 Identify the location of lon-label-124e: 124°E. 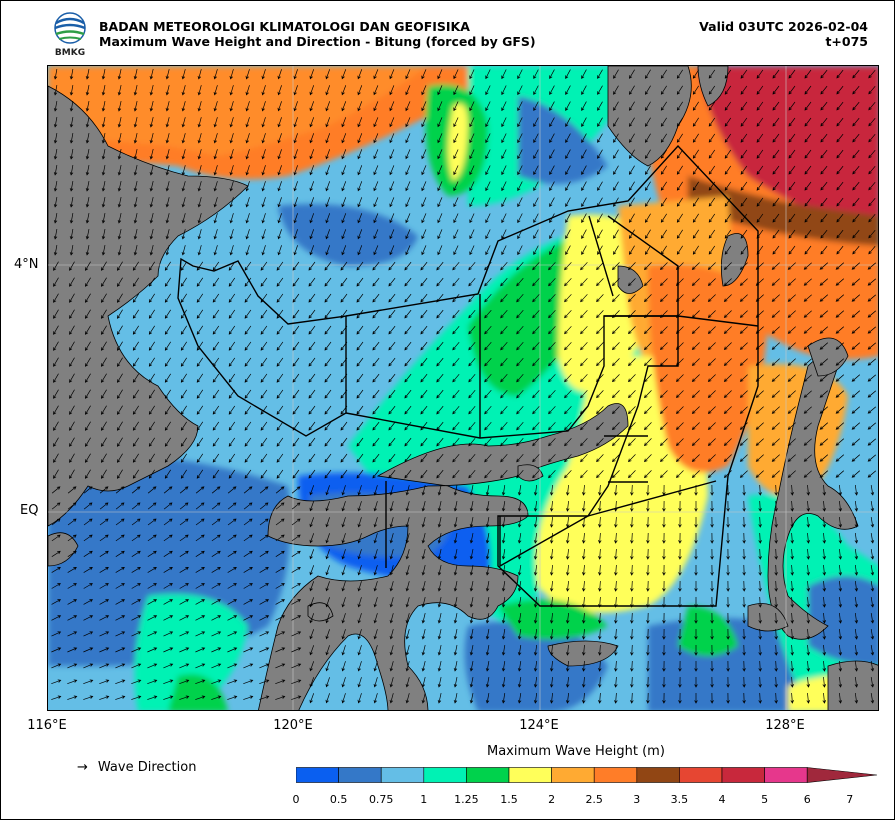
(539, 725).